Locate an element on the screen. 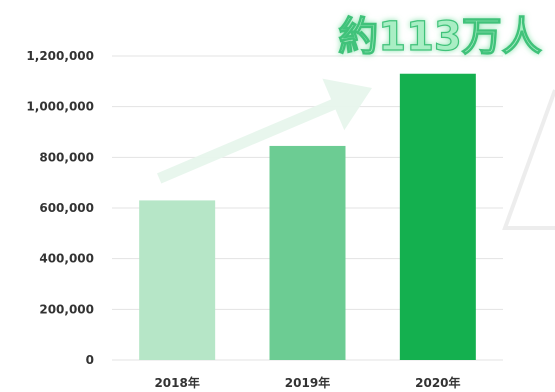  bar-2020年 is located at coordinates (437, 216).